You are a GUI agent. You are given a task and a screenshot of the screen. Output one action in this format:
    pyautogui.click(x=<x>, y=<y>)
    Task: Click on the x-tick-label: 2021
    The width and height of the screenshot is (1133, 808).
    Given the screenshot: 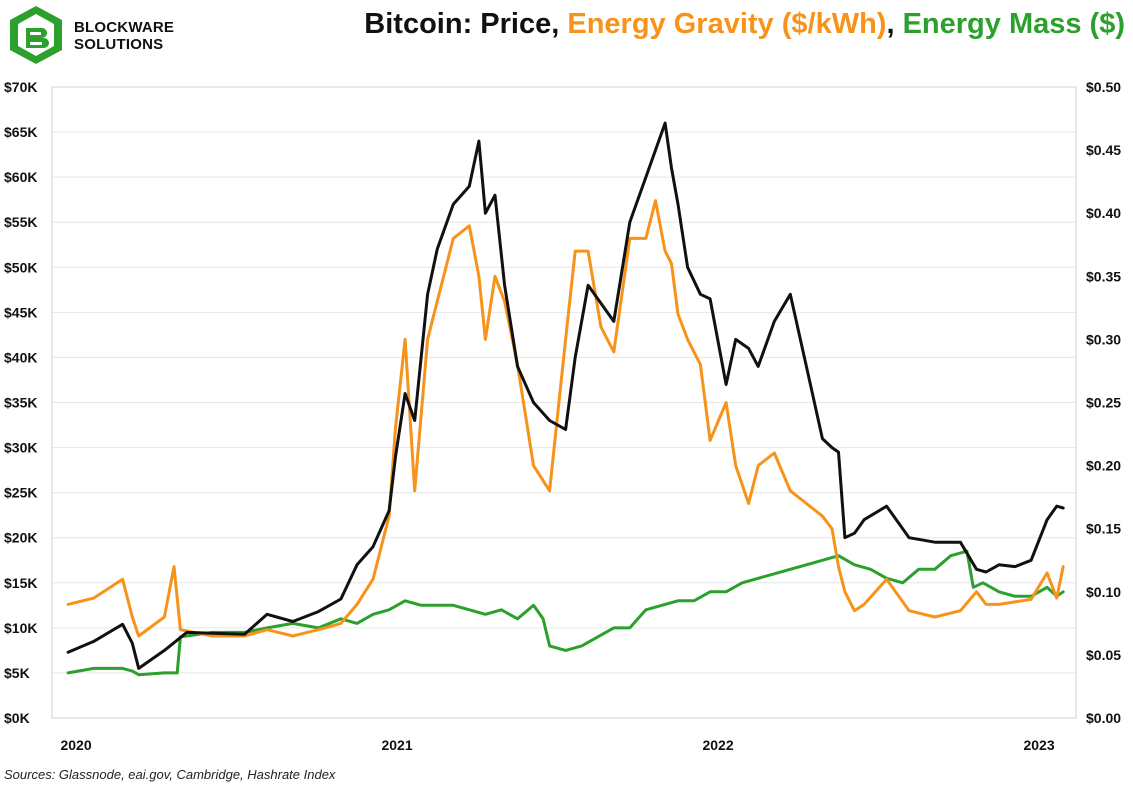 What is the action you would take?
    pyautogui.click(x=396, y=745)
    